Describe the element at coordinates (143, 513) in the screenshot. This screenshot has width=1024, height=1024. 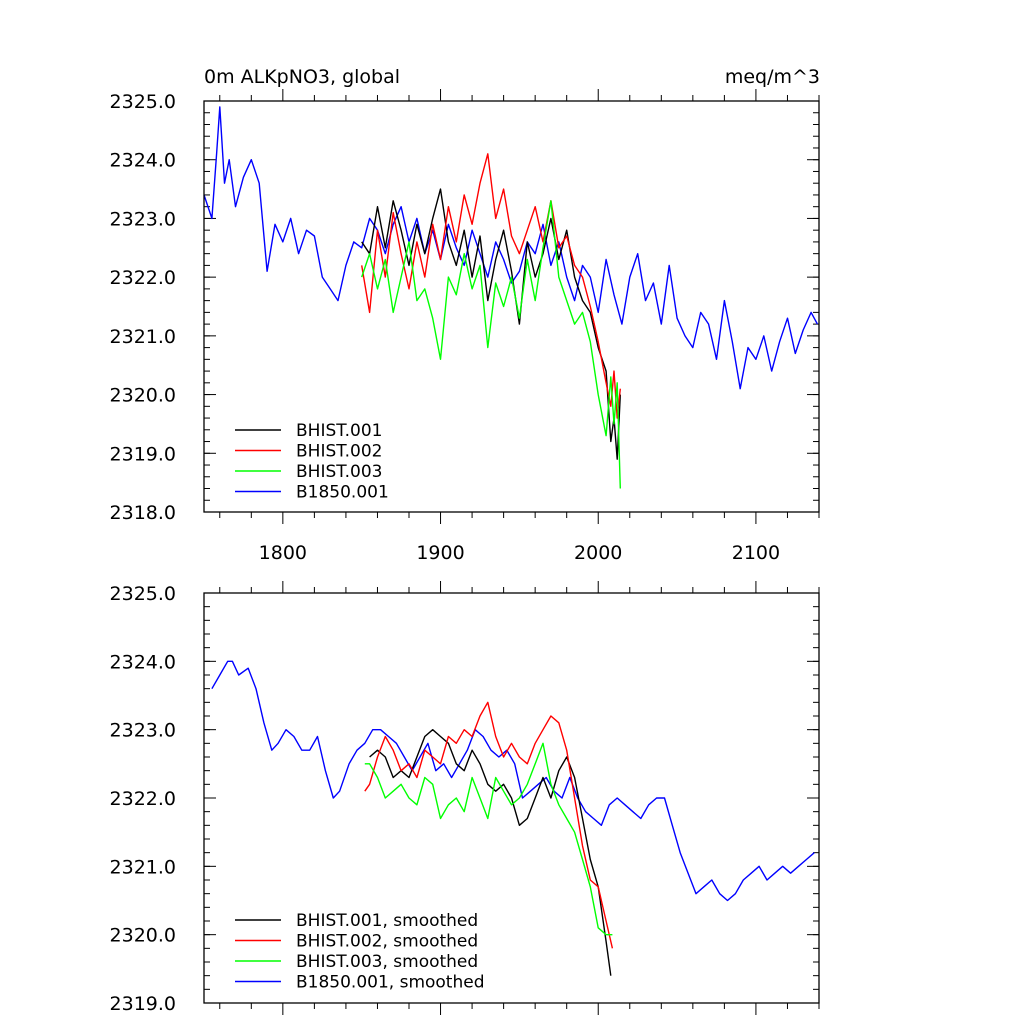
I see `y-tick-label: 2318.0` at that location.